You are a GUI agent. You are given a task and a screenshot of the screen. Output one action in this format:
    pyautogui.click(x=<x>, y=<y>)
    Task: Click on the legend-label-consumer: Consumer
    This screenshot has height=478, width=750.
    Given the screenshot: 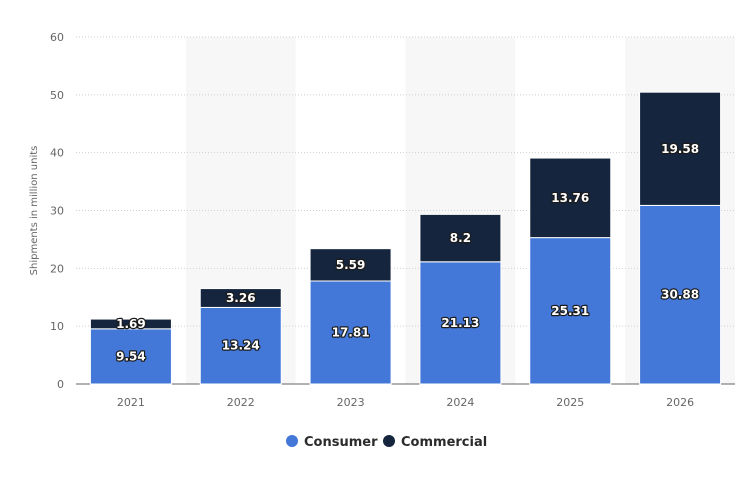 What is the action you would take?
    pyautogui.click(x=341, y=442)
    